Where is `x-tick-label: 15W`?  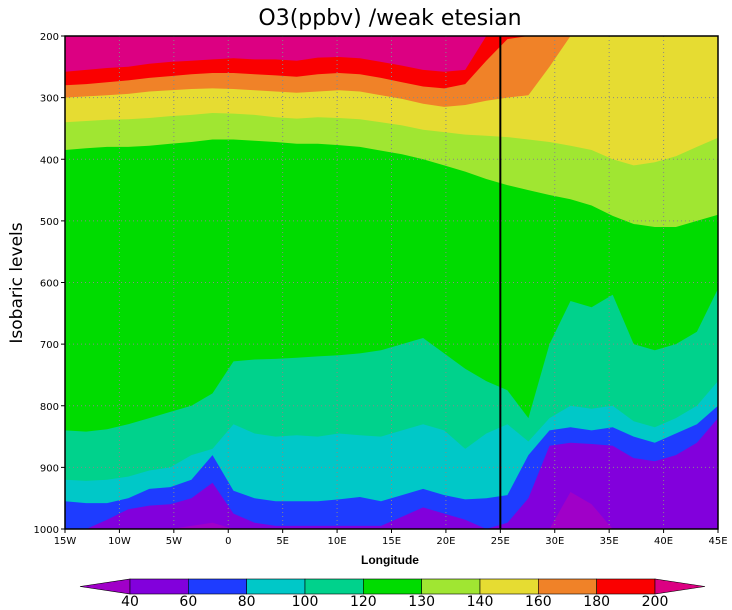 x-tick-label: 15W is located at coordinates (65, 541).